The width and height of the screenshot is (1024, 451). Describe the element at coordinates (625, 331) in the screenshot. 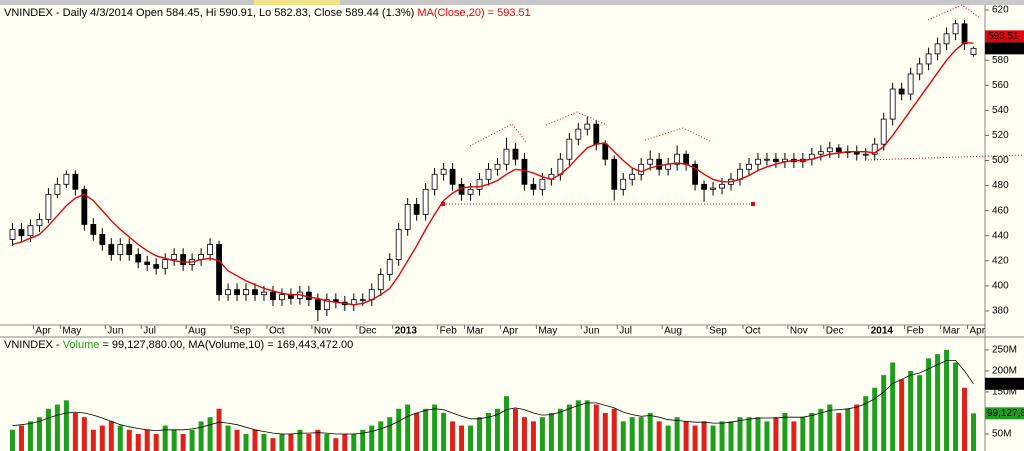

I see `x-tick-label: Jul` at that location.